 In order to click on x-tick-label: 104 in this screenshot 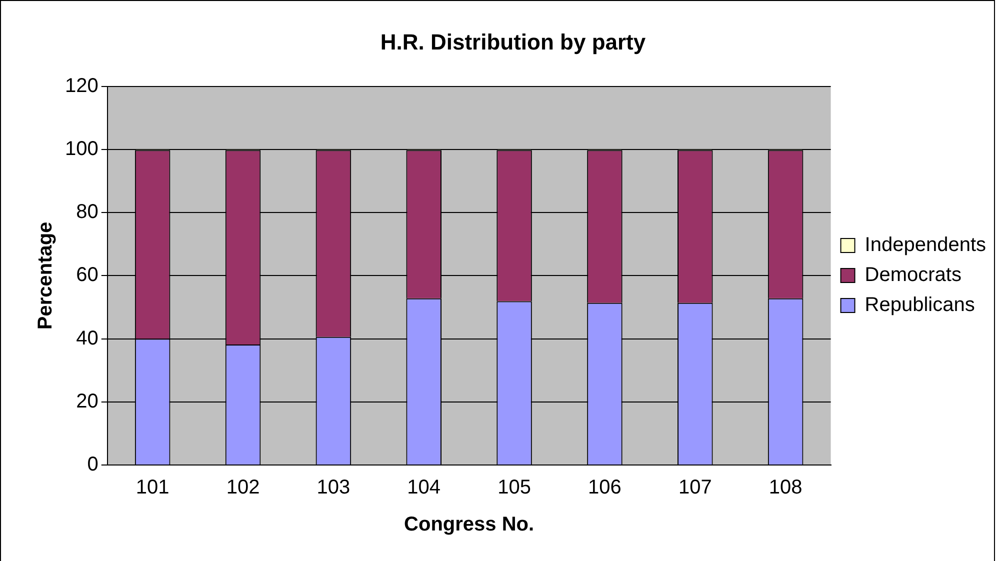, I will do `click(424, 487)`.